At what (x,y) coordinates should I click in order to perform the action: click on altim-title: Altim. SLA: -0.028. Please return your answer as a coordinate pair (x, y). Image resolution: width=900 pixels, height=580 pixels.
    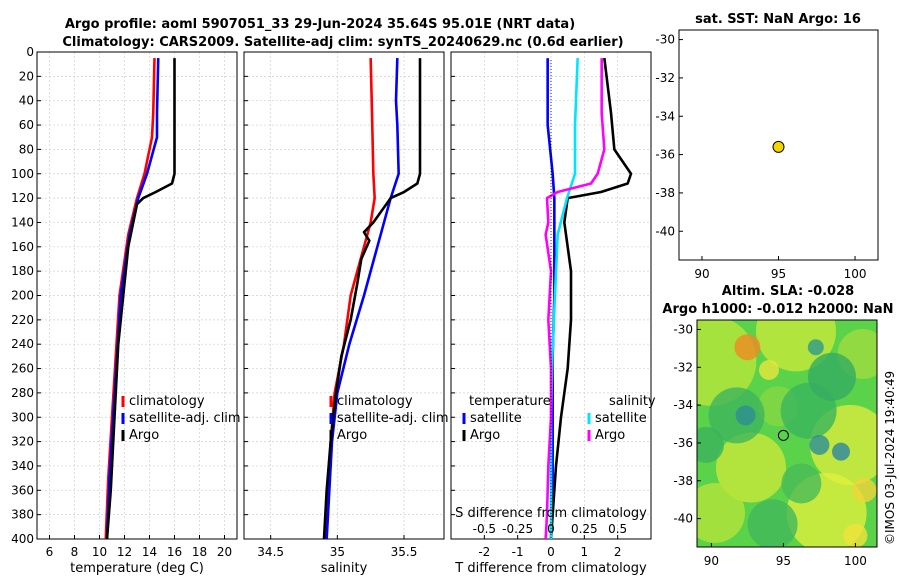
    Looking at the image, I should click on (788, 291).